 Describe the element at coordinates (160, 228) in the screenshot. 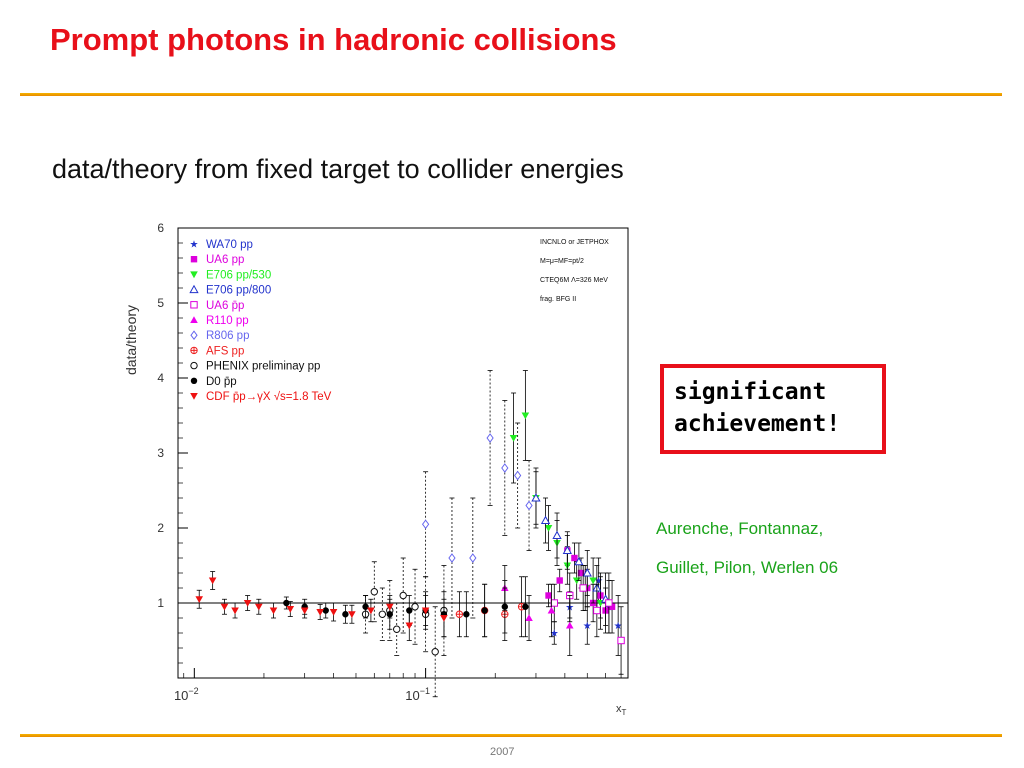

I see `y-tick-label: 6` at that location.